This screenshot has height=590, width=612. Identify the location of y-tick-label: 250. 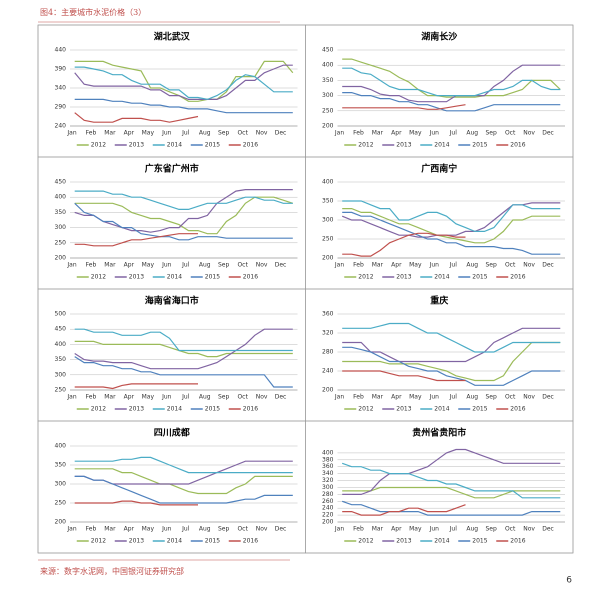
(61, 242).